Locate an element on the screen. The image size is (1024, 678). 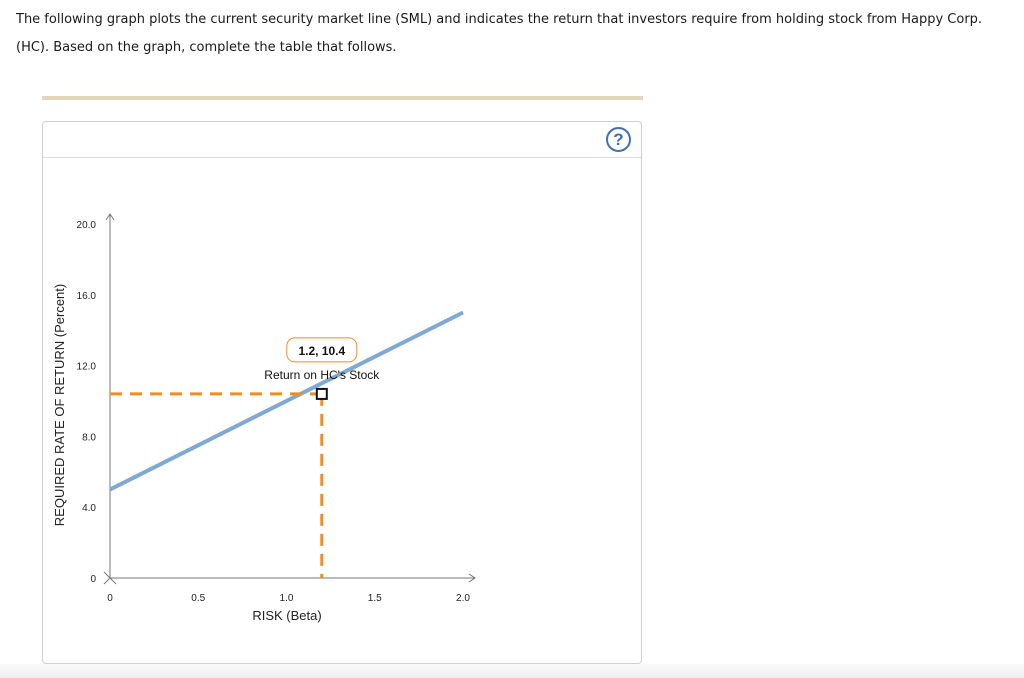
y-tick-label: 4.0 is located at coordinates (89, 508).